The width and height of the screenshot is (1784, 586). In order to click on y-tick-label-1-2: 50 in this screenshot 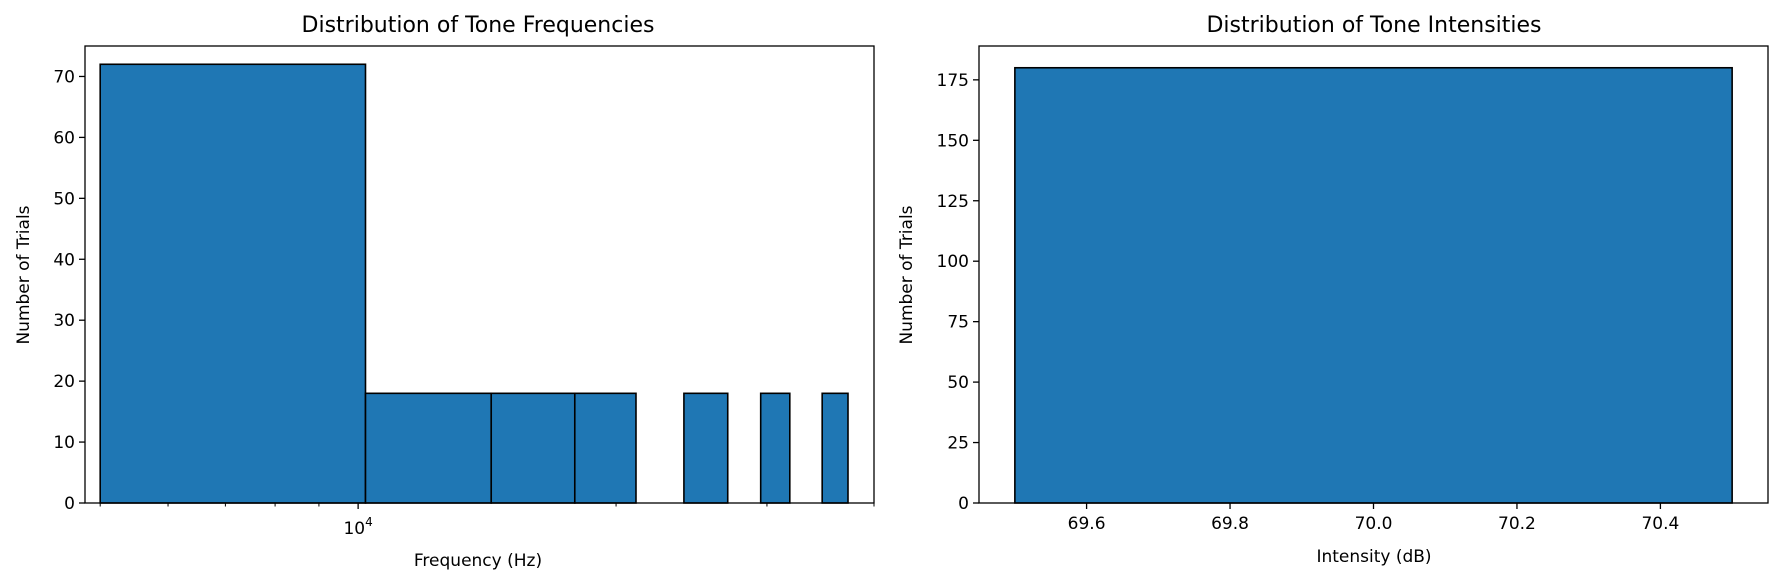, I will do `click(958, 383)`.